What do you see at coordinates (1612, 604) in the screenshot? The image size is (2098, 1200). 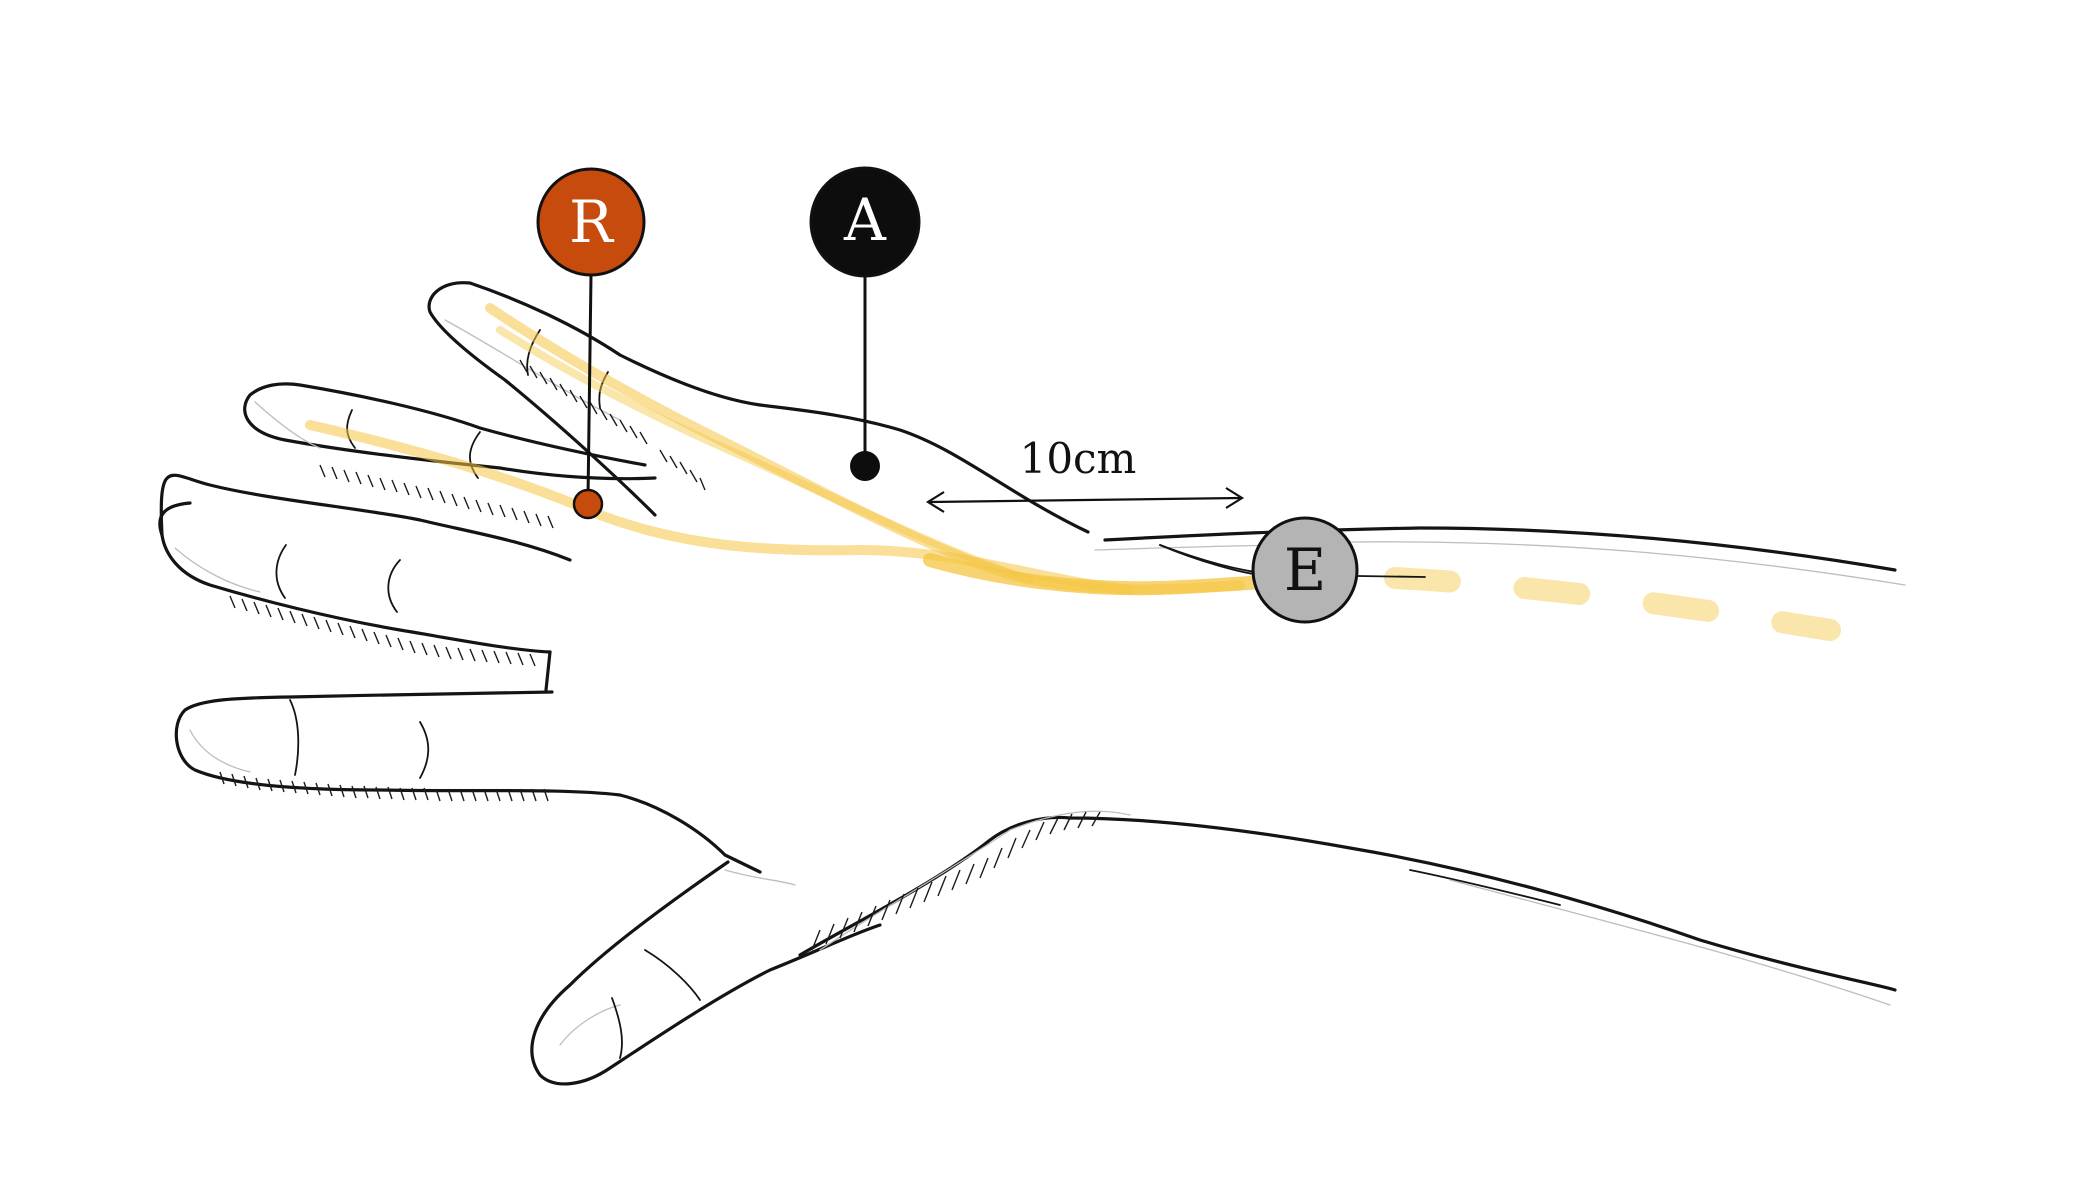 I see `nerve-forearm-dashed` at bounding box center [1612, 604].